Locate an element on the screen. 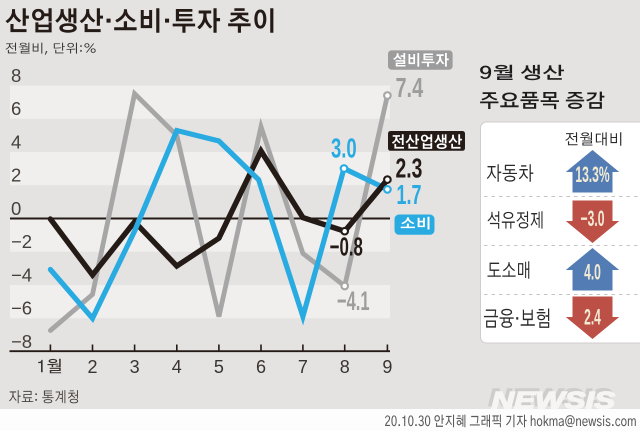 This screenshot has width=640, height=431. svg-text: 2.4 is located at coordinates (592, 317).